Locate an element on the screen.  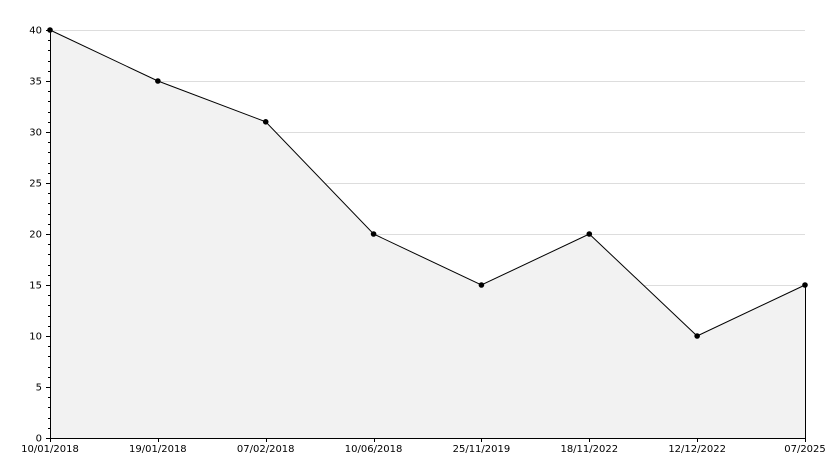
x-tick-label: 10/01/2018 is located at coordinates (50, 449).